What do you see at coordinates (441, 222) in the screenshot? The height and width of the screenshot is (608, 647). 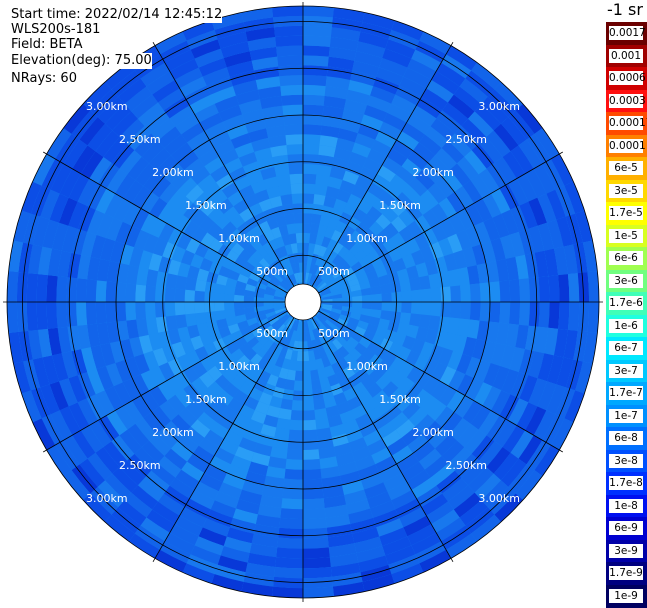 I see `azimuth-spoke` at bounding box center [441, 222].